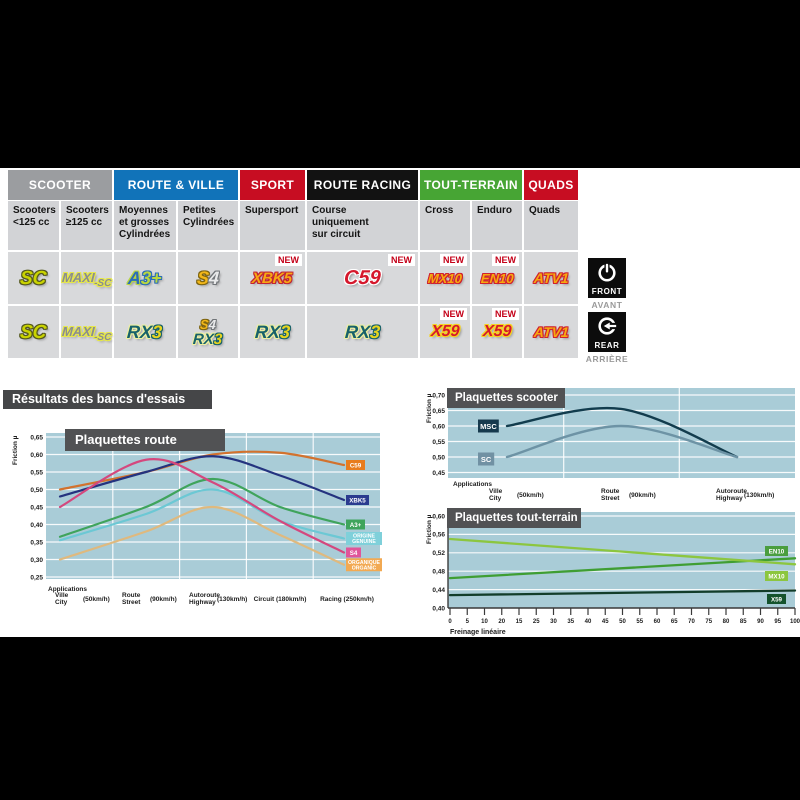 The image size is (800, 800). Describe the element at coordinates (144, 222) in the screenshot. I see `subheader-line: et grosses` at that location.